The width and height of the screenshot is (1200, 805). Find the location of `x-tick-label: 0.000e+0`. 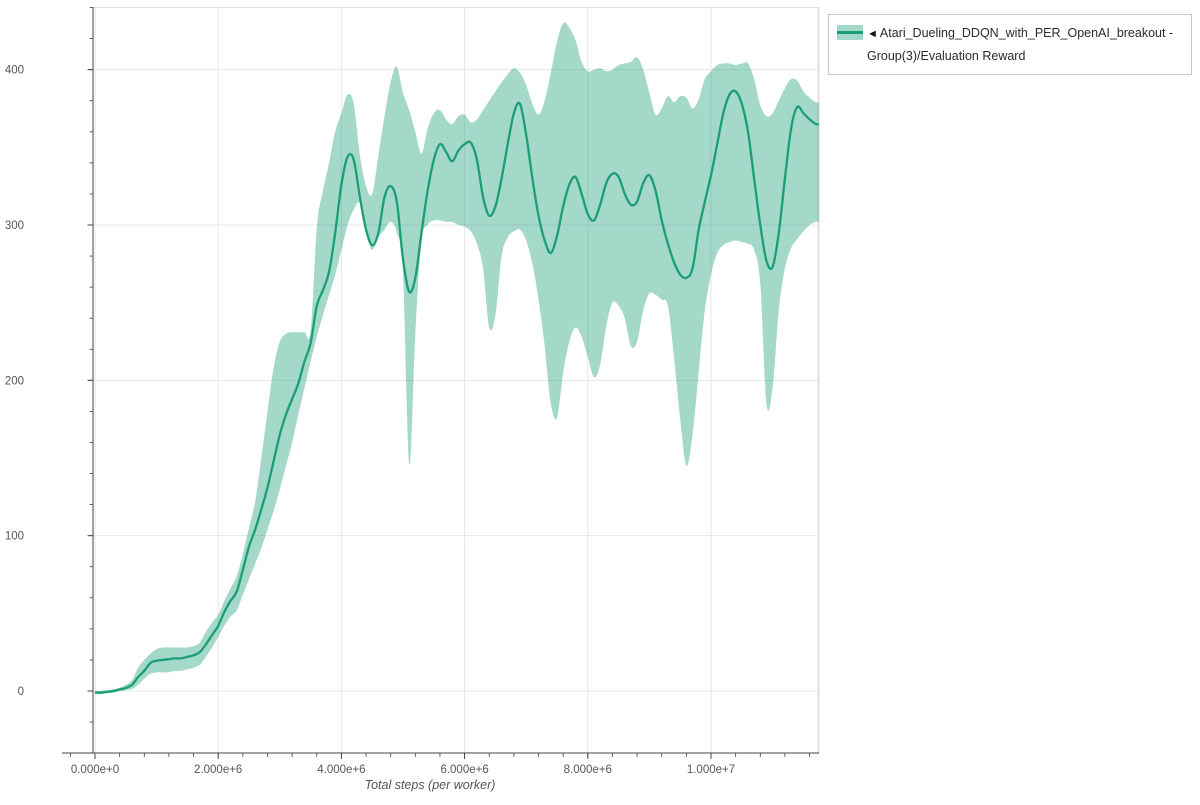

x-tick-label: 0.000e+0 is located at coordinates (95, 770).